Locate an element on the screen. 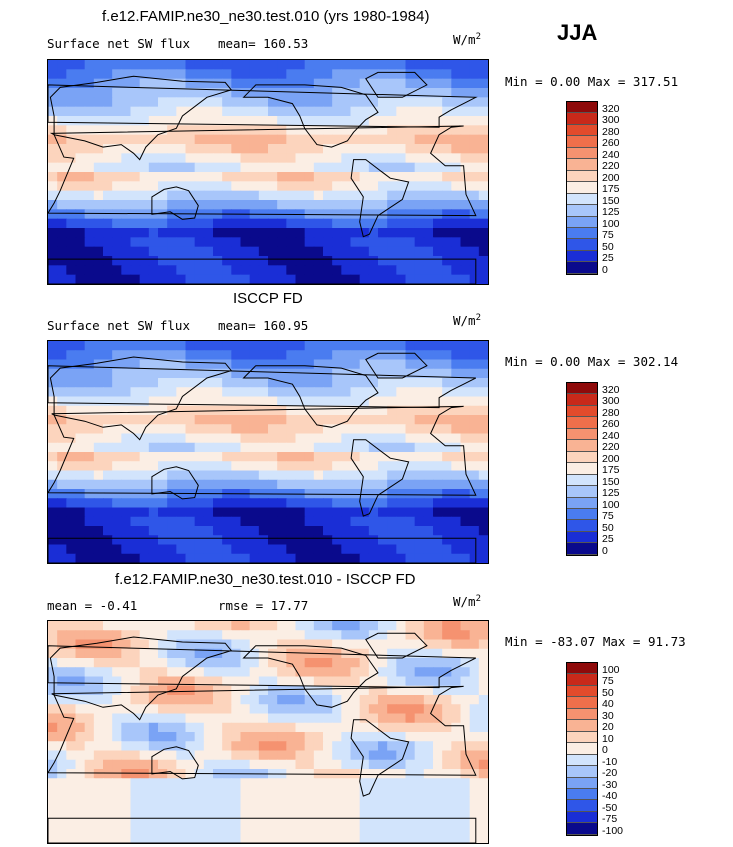 The height and width of the screenshot is (847, 733). season-label: JJA is located at coordinates (577, 32).